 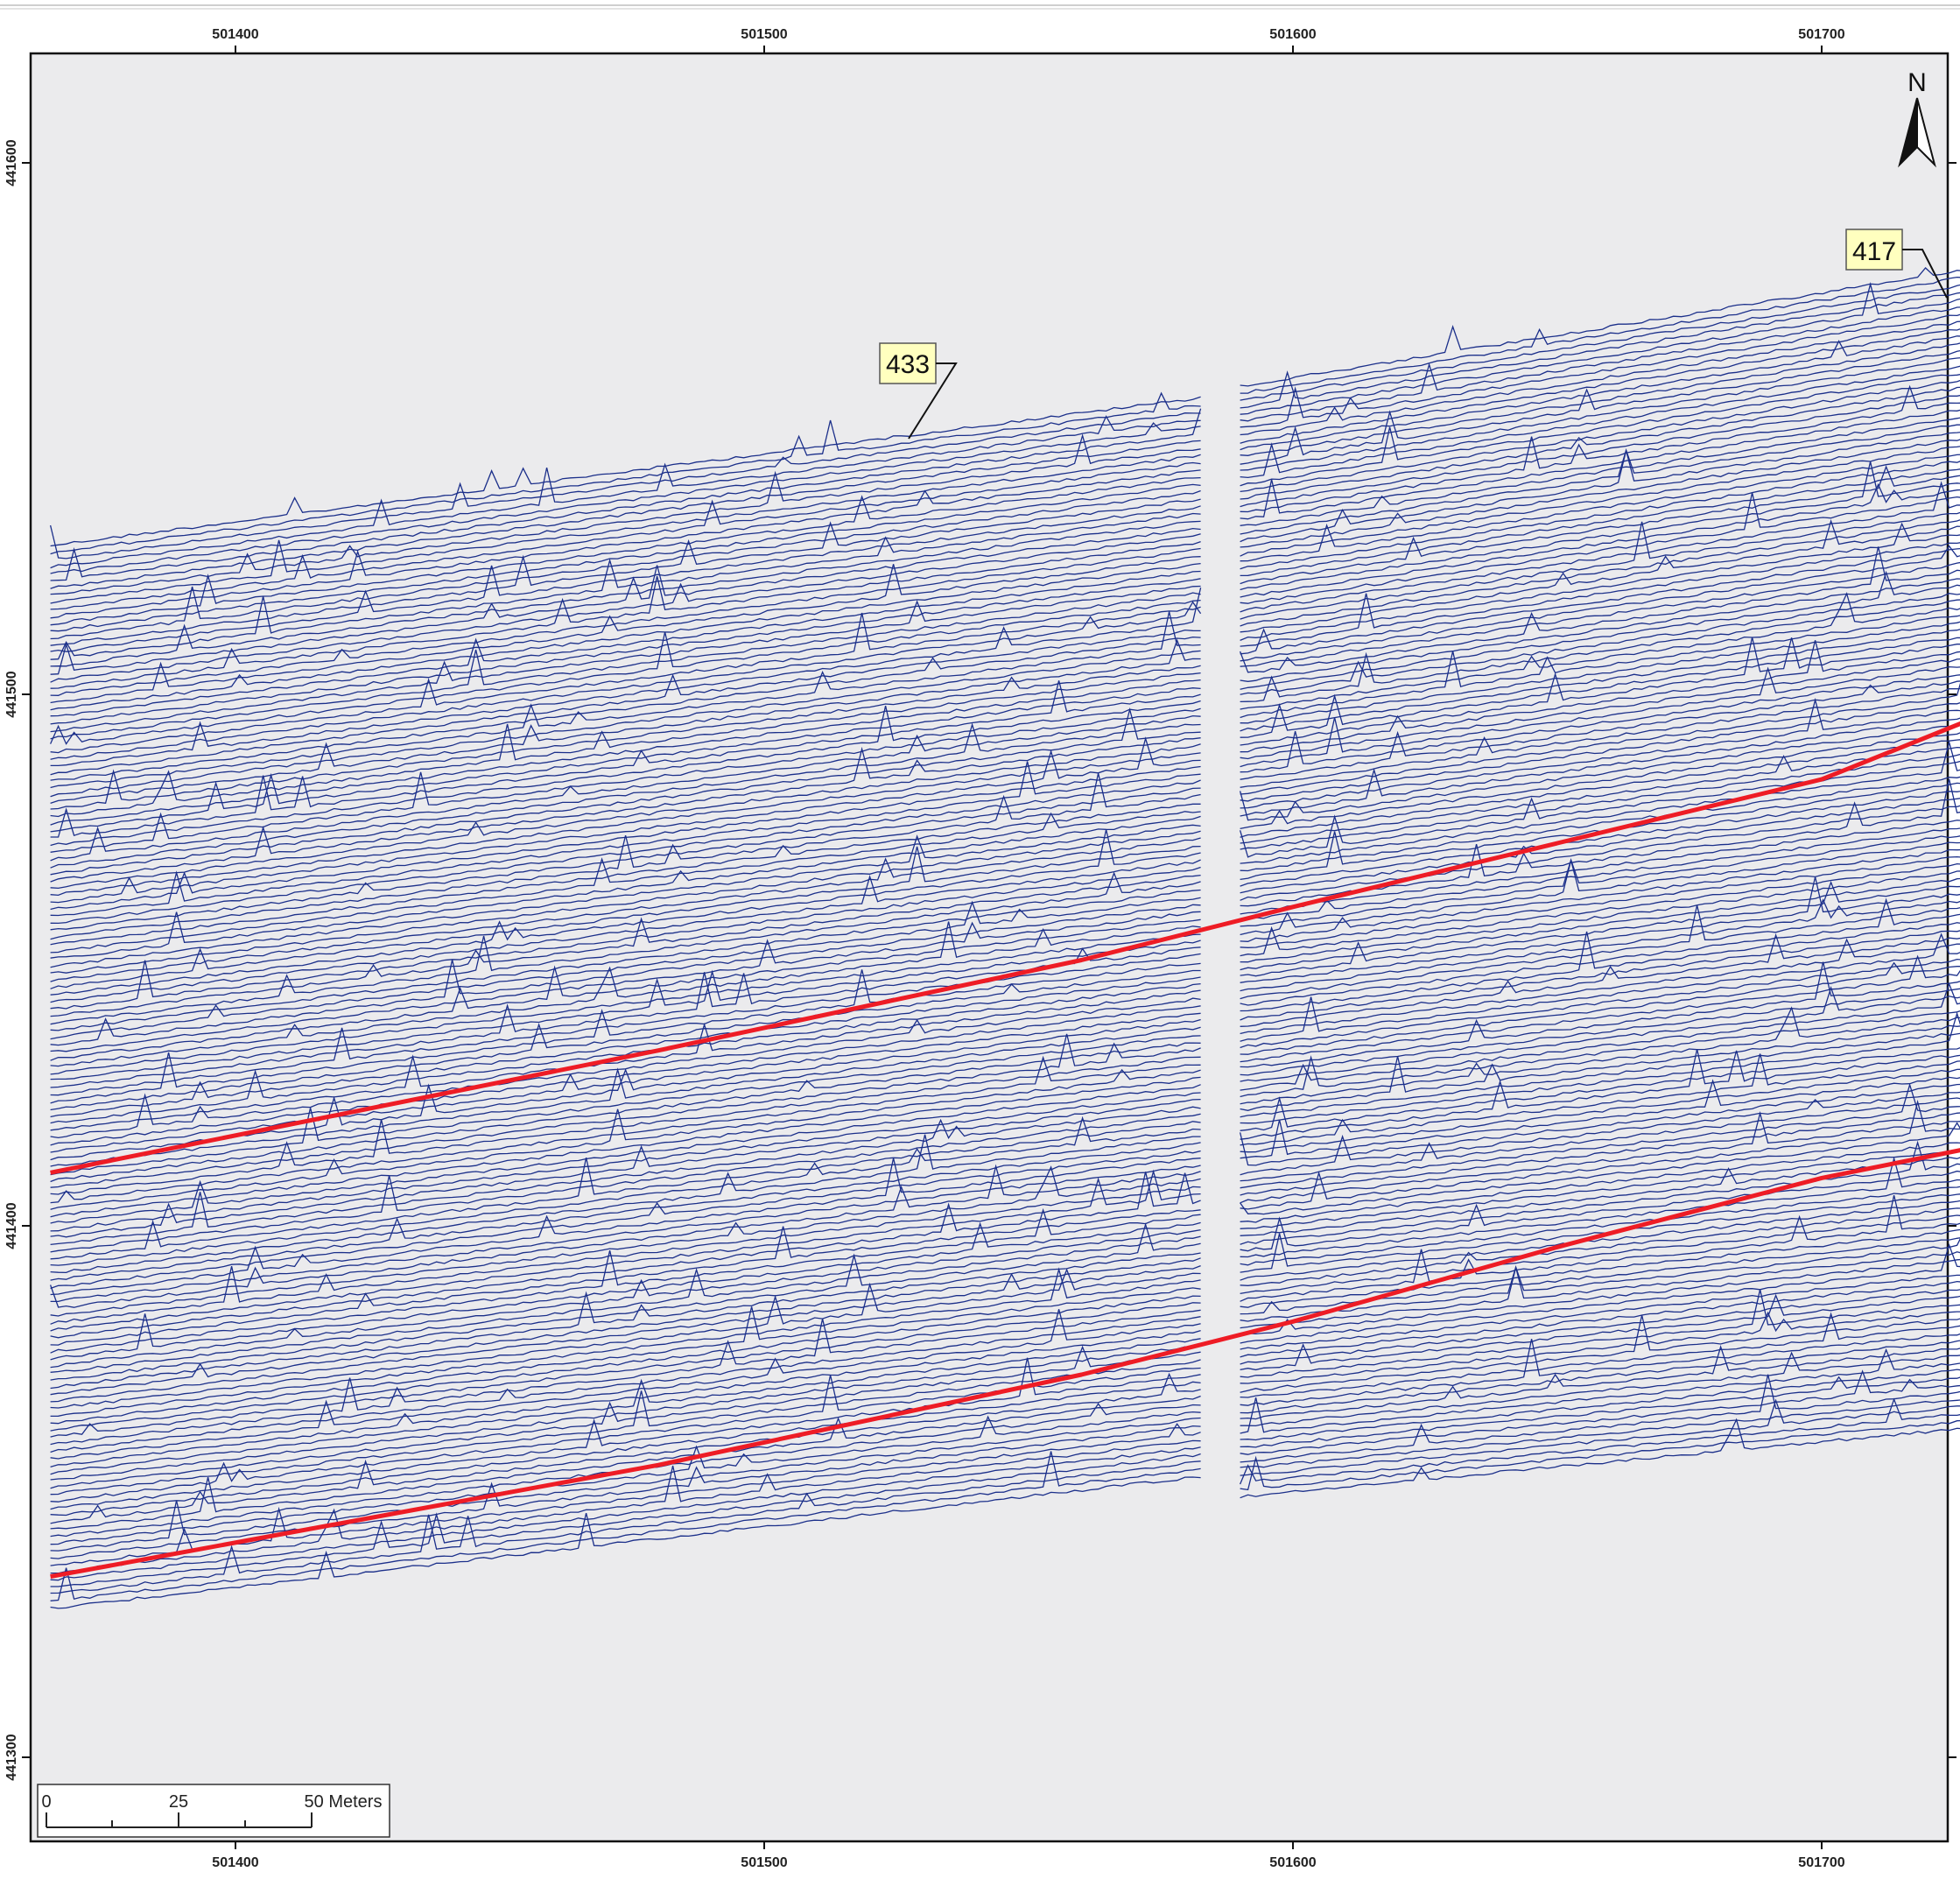 What do you see at coordinates (235, 34) in the screenshot?
I see `top-tick-label: 501400` at bounding box center [235, 34].